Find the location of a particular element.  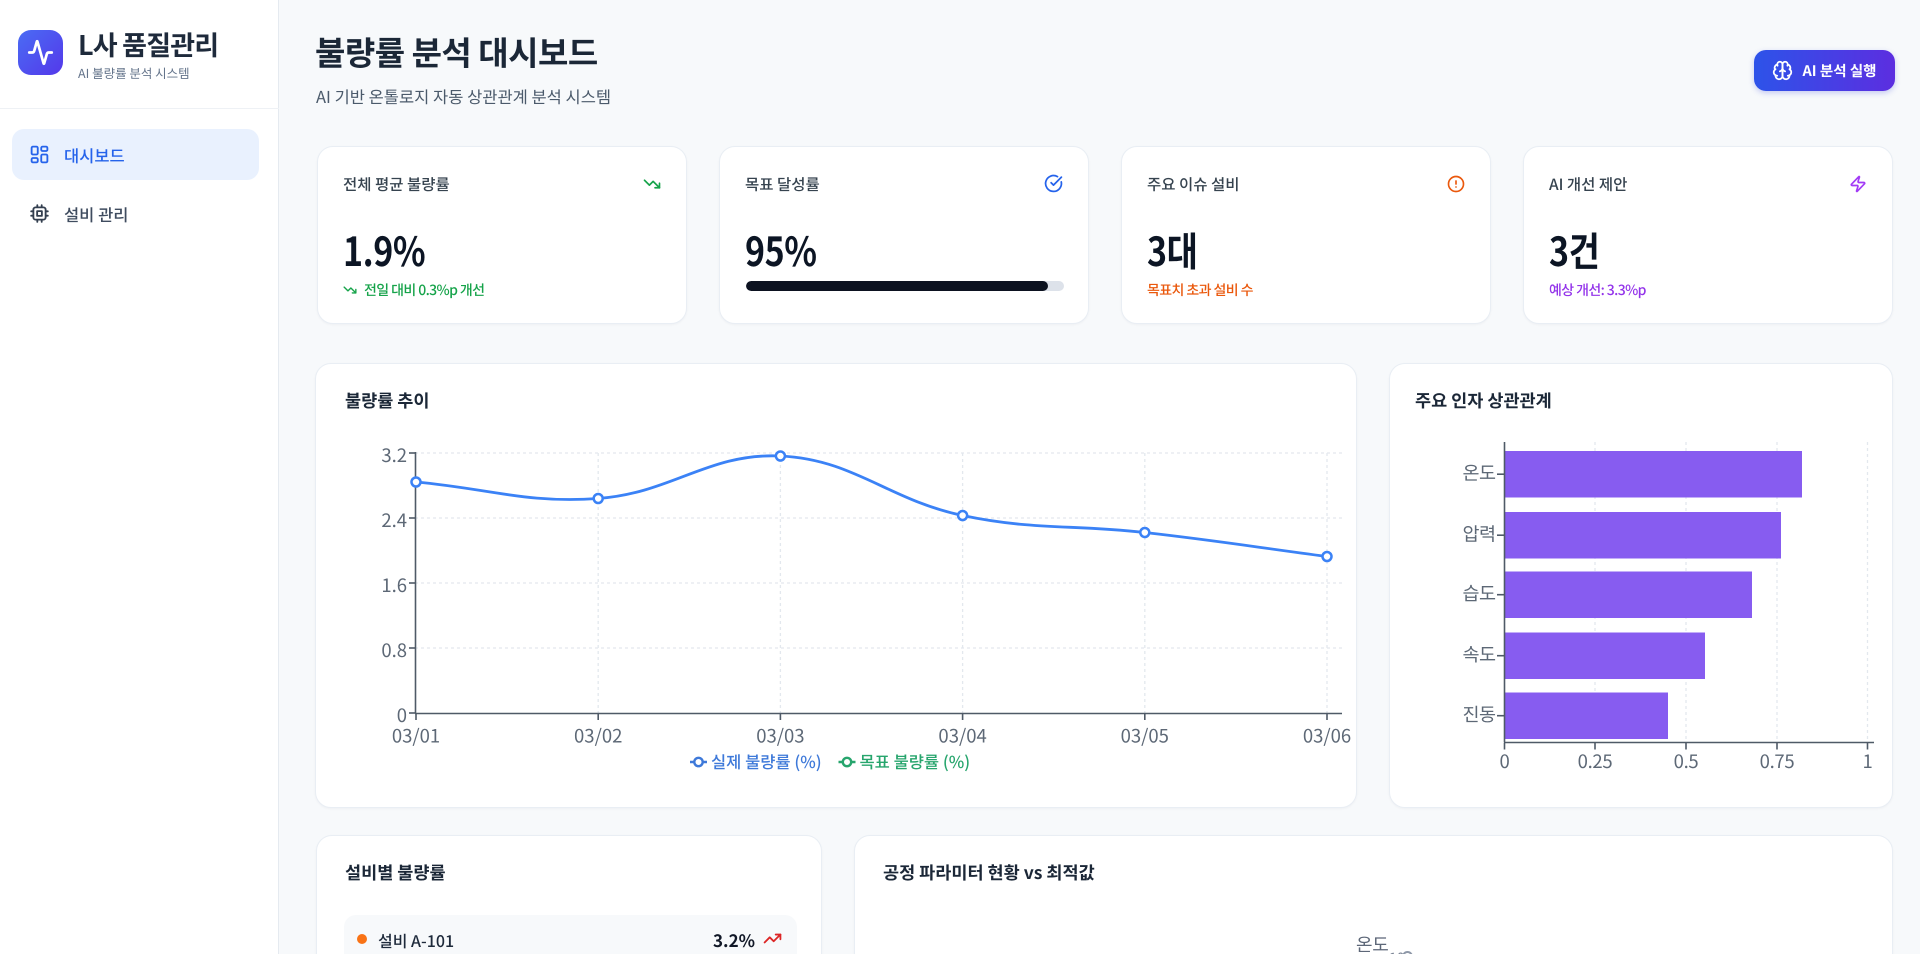

svg-text: 실제 불량률 (%) is located at coordinates (766, 761).